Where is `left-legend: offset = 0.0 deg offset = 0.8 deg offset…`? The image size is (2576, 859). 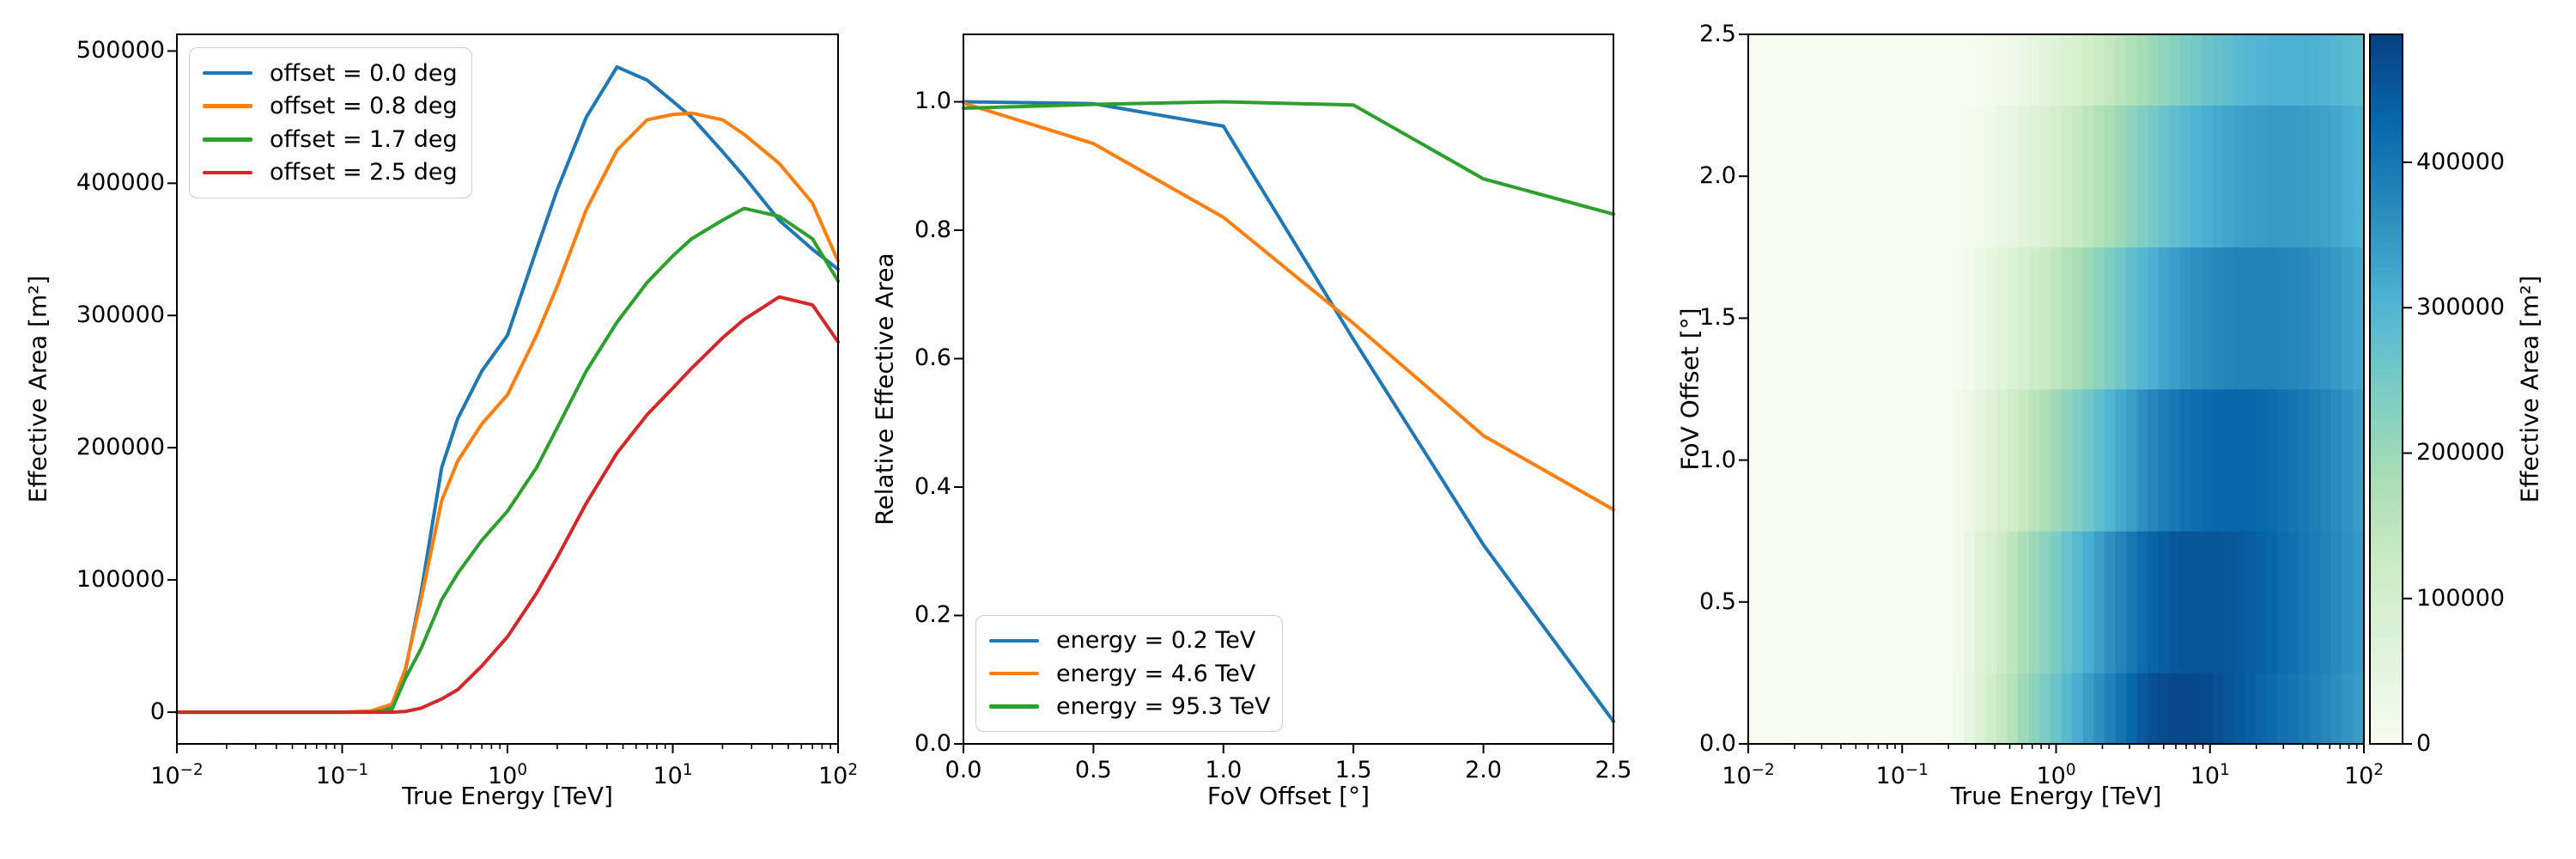 left-legend: offset = 0.0 deg offset = 0.8 deg offset… is located at coordinates (330, 123).